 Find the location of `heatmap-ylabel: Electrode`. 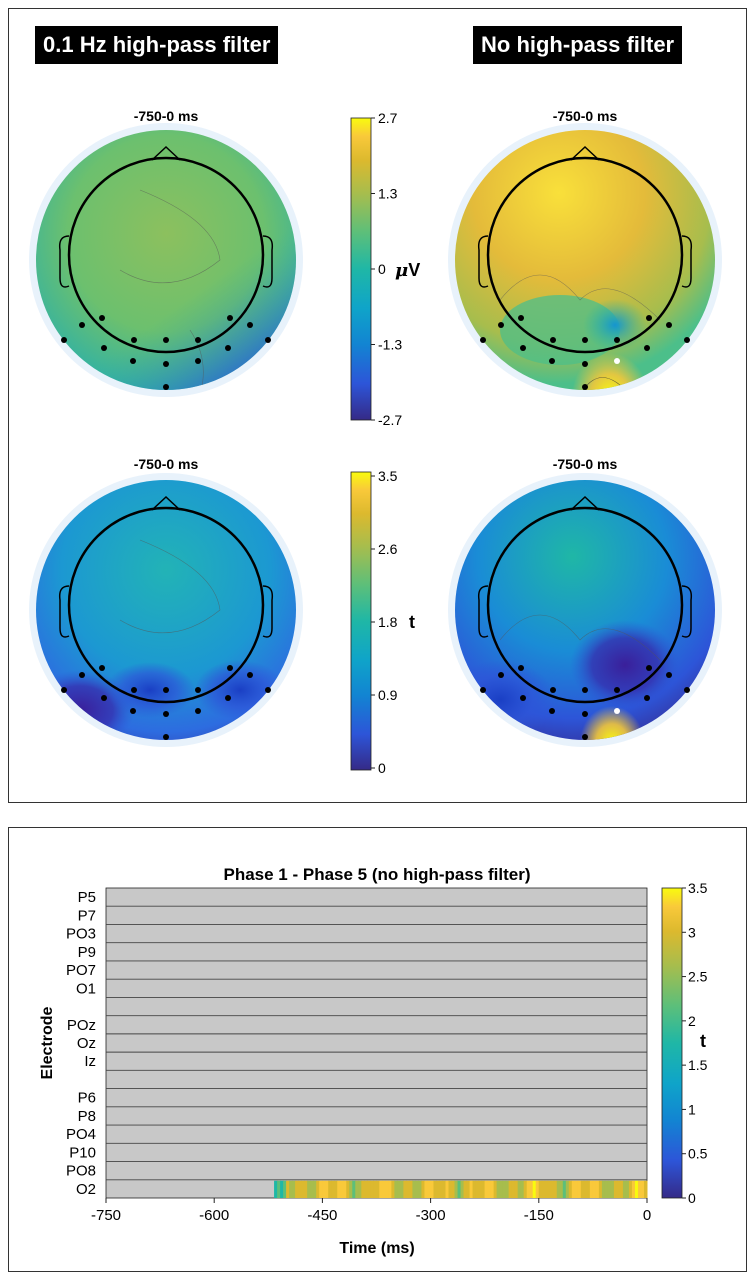

heatmap-ylabel: Electrode is located at coordinates (47, 1042).